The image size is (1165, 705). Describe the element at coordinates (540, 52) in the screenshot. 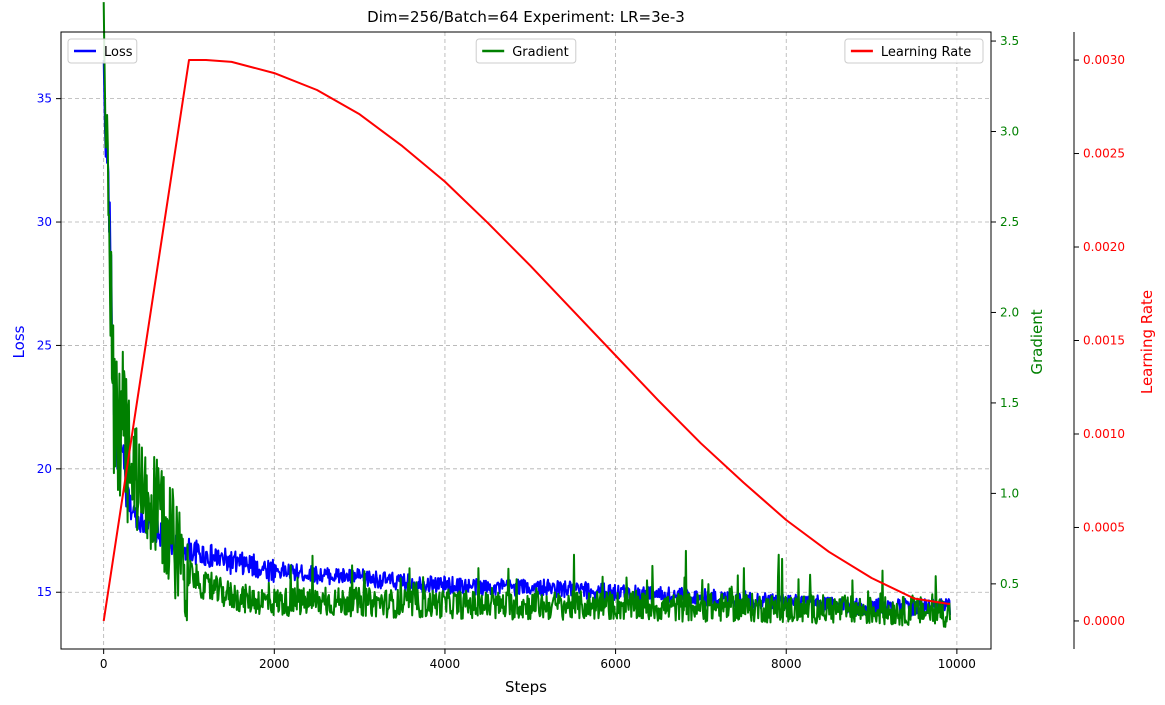

I see `legend-label-gradient: Gradient` at that location.